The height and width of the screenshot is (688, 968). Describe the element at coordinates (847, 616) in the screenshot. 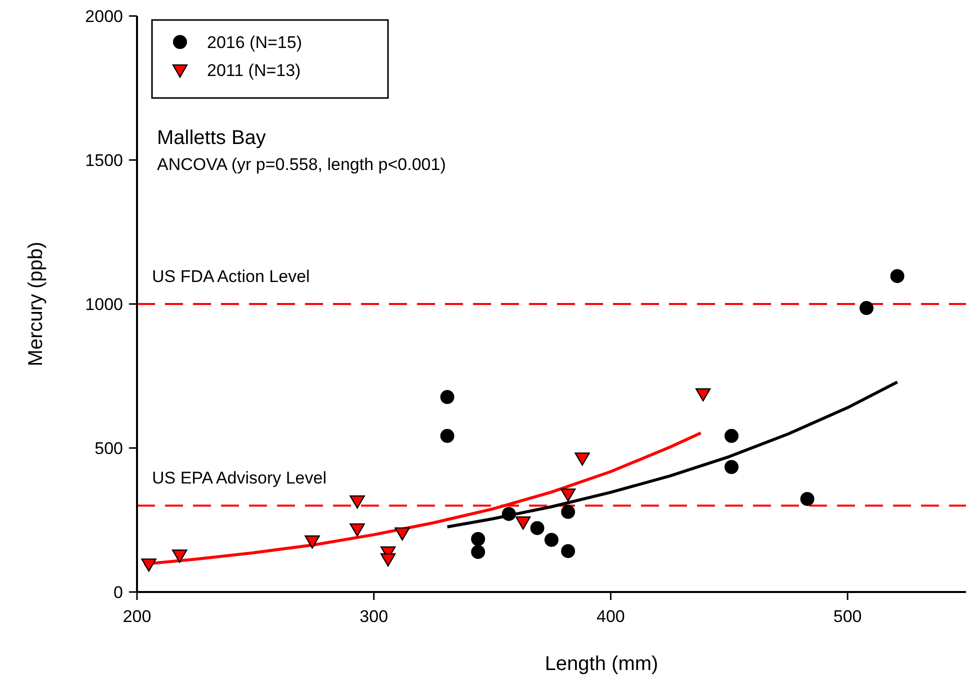

I see `x-tick-label: 500` at that location.